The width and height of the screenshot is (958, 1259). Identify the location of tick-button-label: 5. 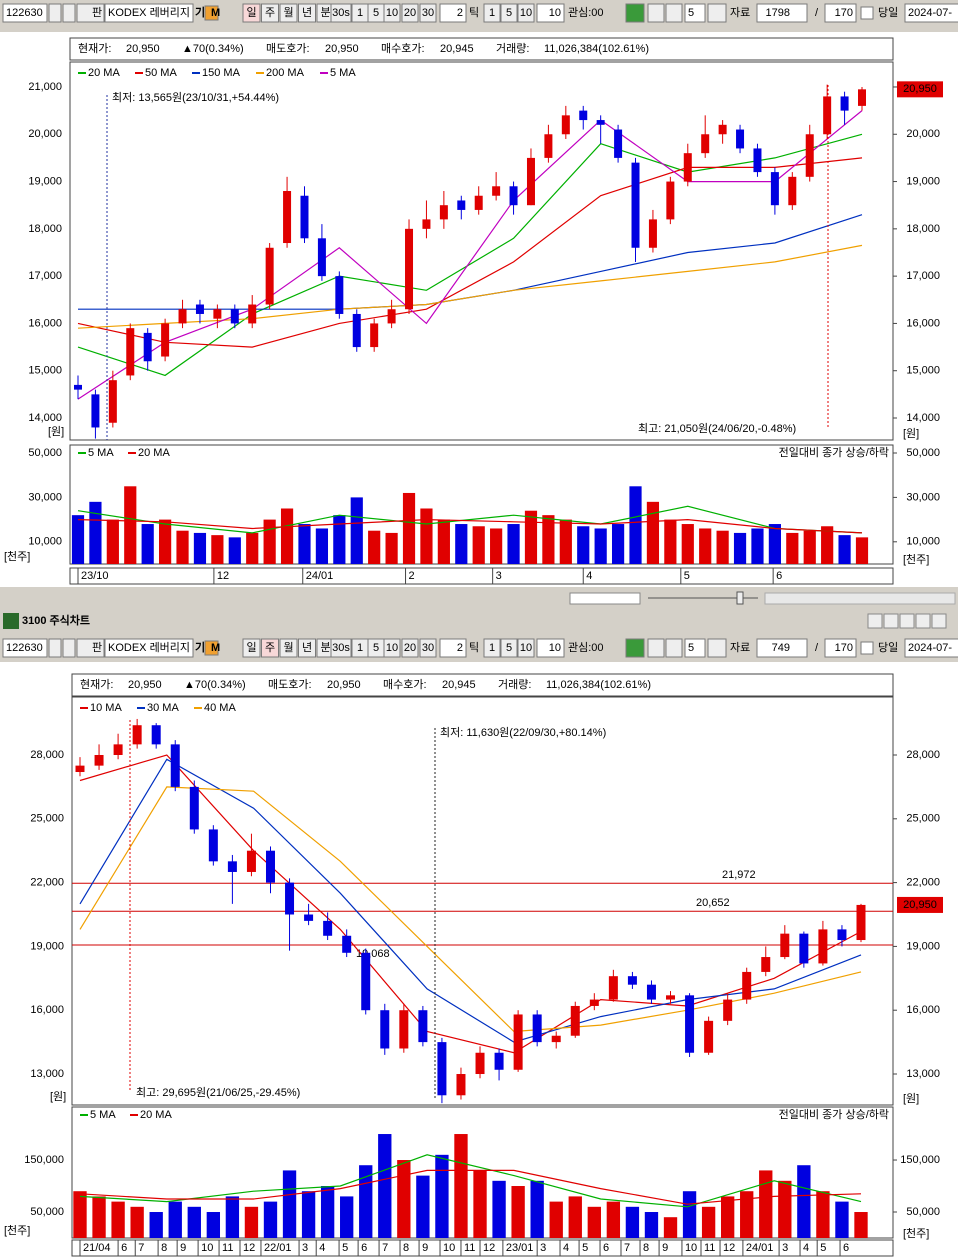
(509, 13).